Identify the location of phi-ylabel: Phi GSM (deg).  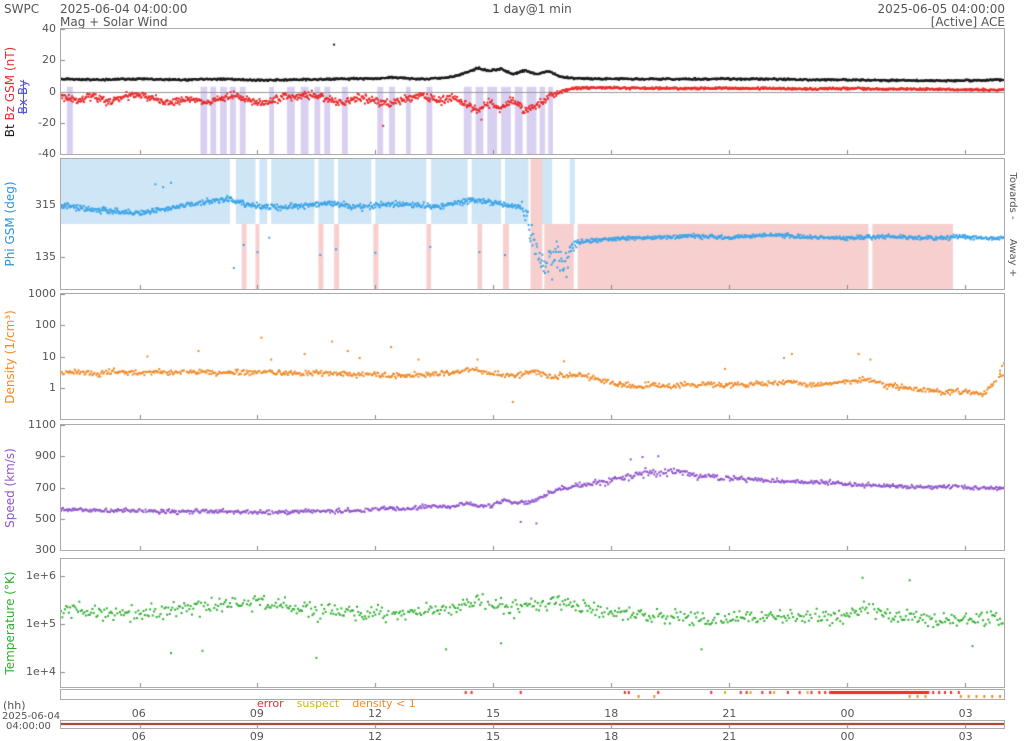
(10, 224).